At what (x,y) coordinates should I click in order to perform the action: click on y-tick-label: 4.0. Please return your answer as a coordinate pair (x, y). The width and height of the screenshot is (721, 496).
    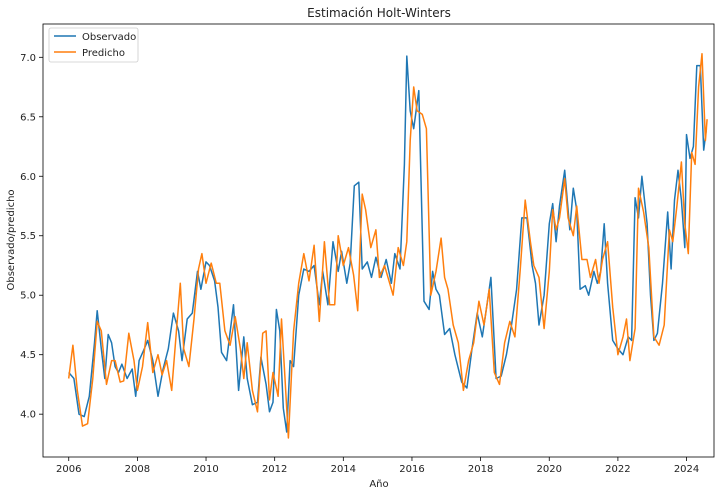
    Looking at the image, I should click on (28, 415).